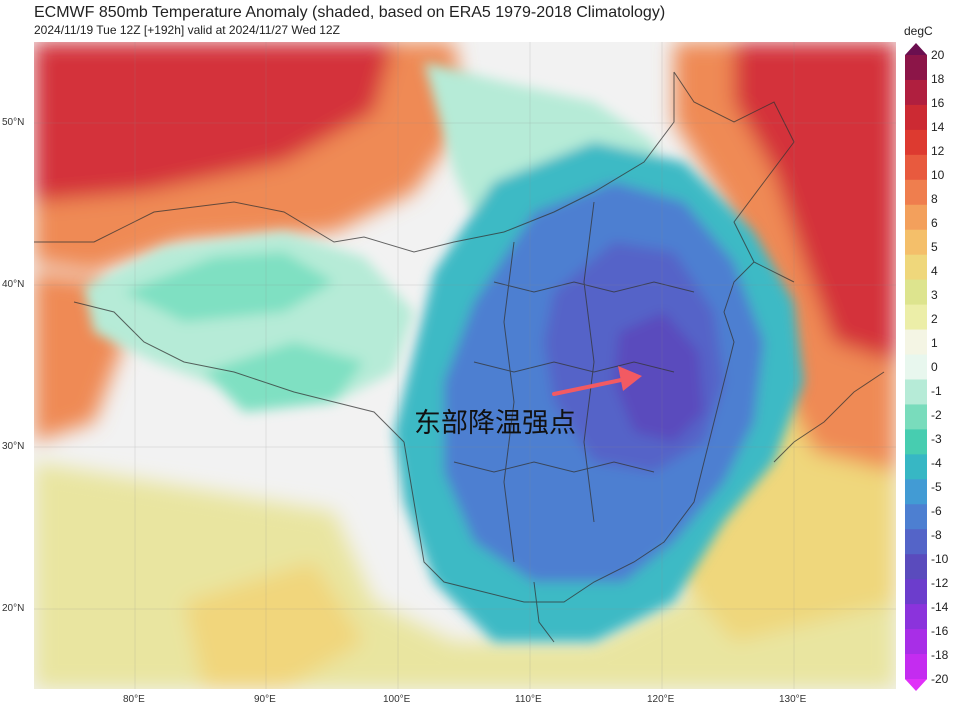  I want to click on colorbar-label: 5, so click(934, 247).